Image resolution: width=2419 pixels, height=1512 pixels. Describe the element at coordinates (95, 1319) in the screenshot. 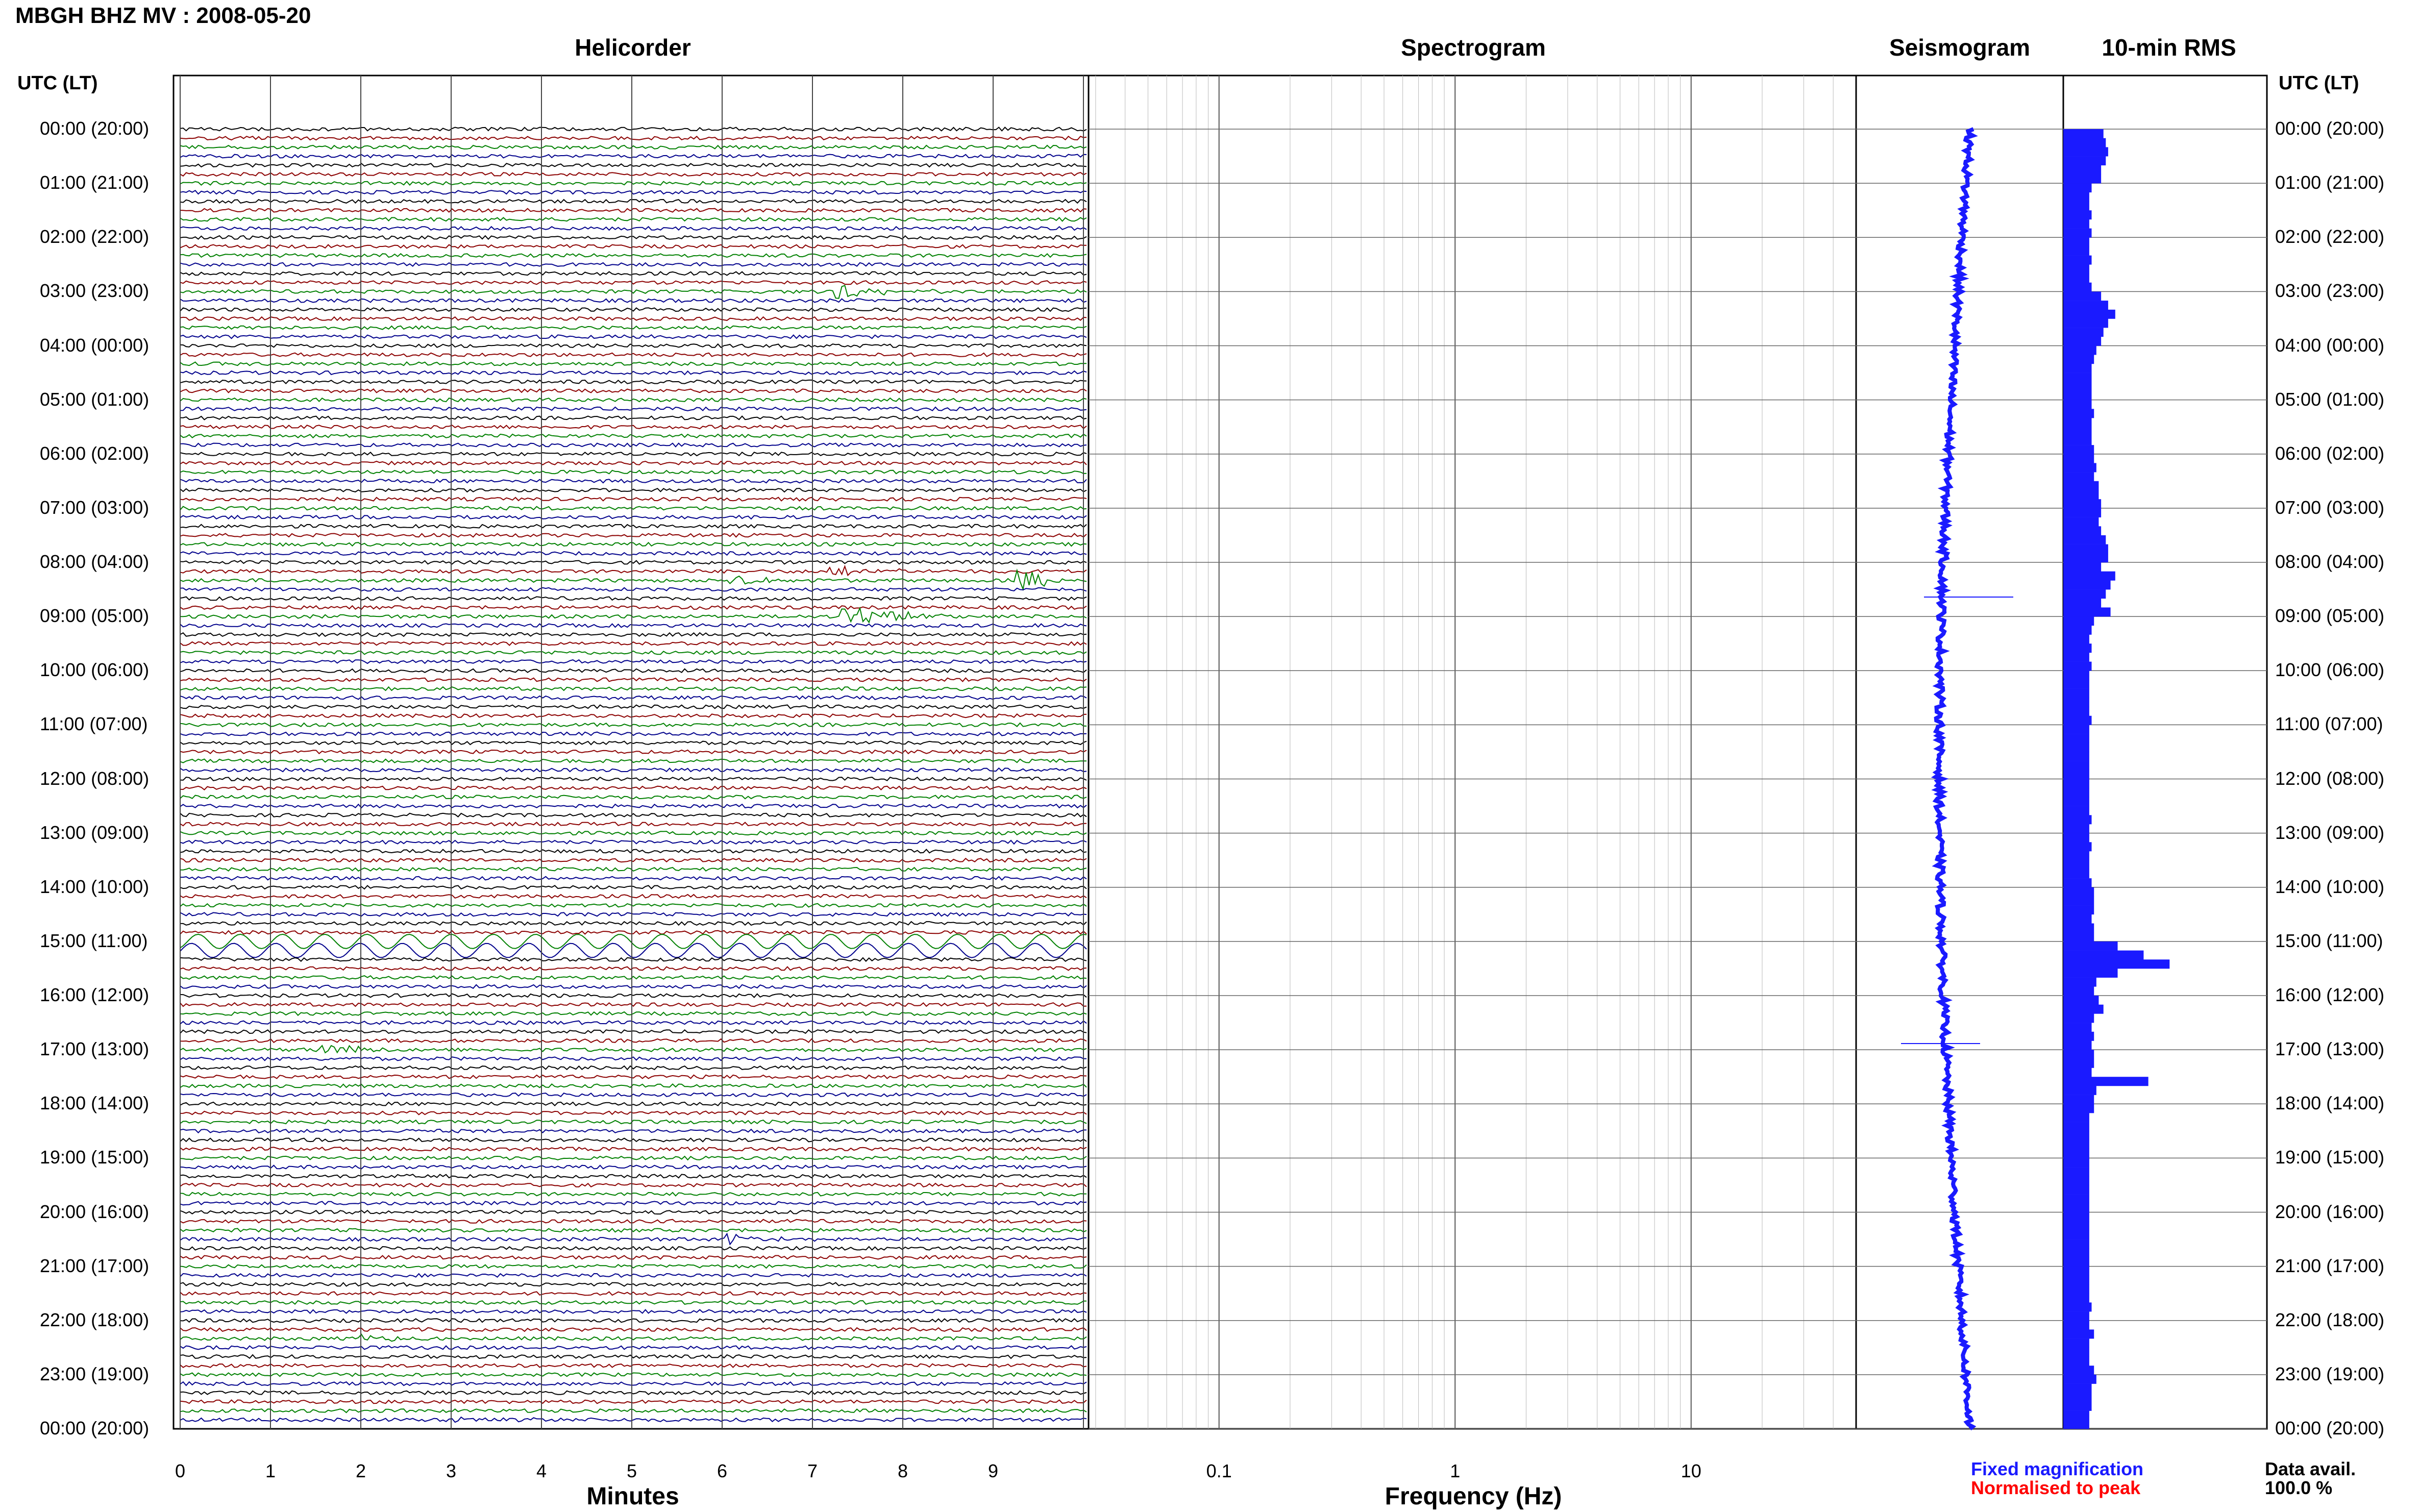

I see `time-label-left: 22:00 (18:00)` at that location.